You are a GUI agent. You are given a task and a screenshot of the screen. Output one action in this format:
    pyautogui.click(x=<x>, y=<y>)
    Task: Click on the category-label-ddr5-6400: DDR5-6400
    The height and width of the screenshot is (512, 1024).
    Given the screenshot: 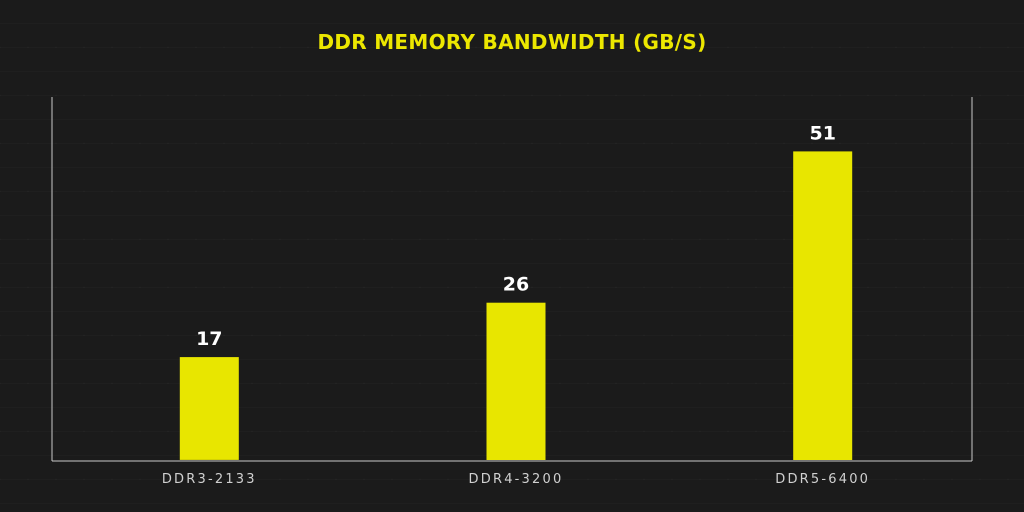 What is the action you would take?
    pyautogui.click(x=822, y=479)
    